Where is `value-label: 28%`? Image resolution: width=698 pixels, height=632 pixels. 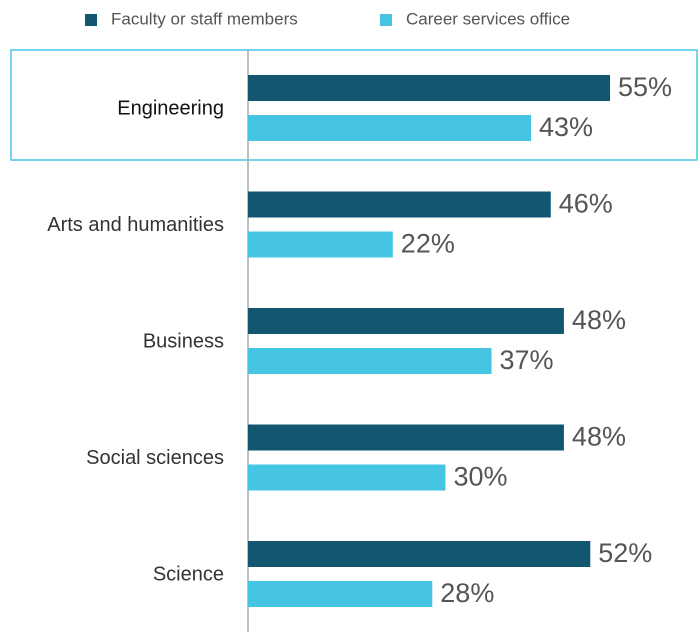
value-label: 28% is located at coordinates (467, 593).